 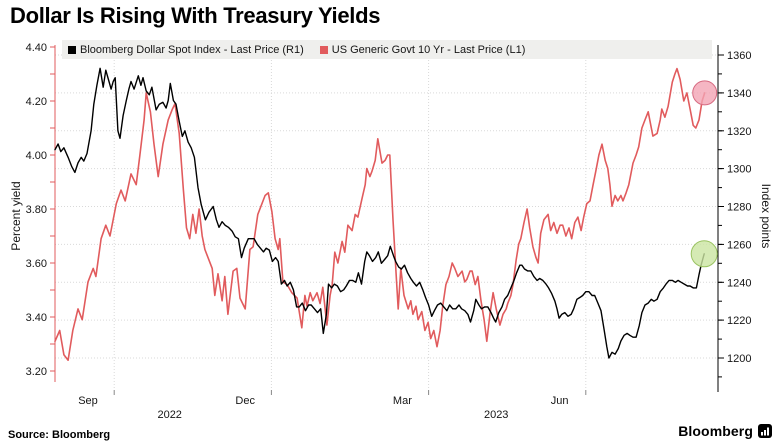 What do you see at coordinates (245, 401) in the screenshot?
I see `x-month-label: Dec` at bounding box center [245, 401].